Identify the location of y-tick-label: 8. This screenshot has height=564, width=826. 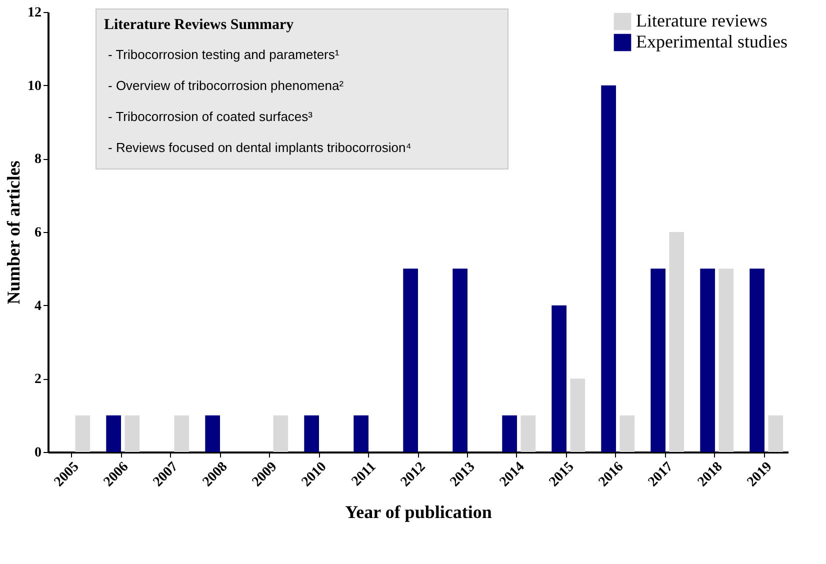
(38, 160).